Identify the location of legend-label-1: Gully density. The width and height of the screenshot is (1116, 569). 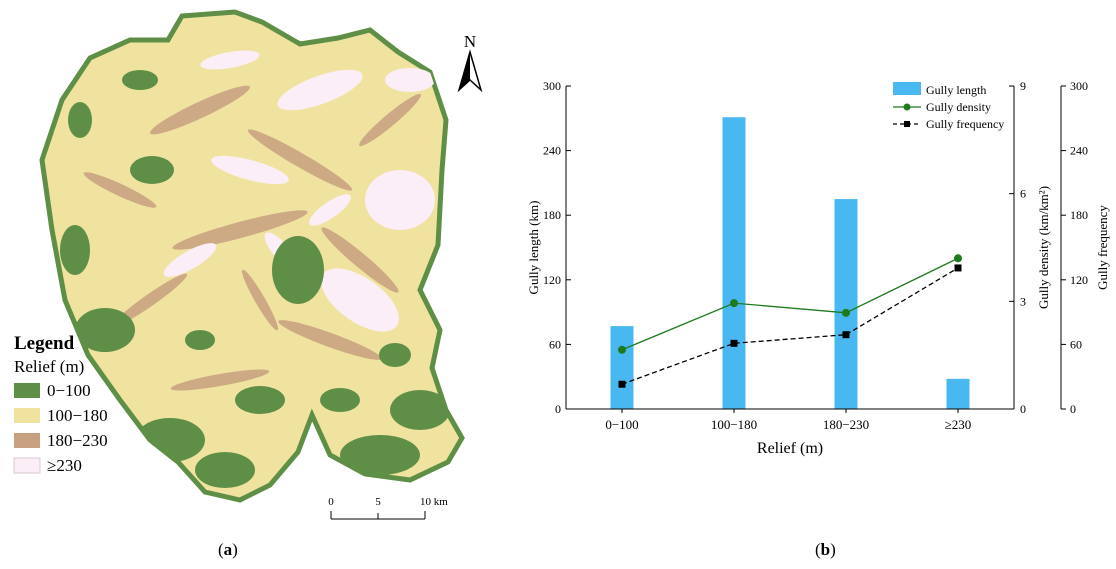
(958, 107).